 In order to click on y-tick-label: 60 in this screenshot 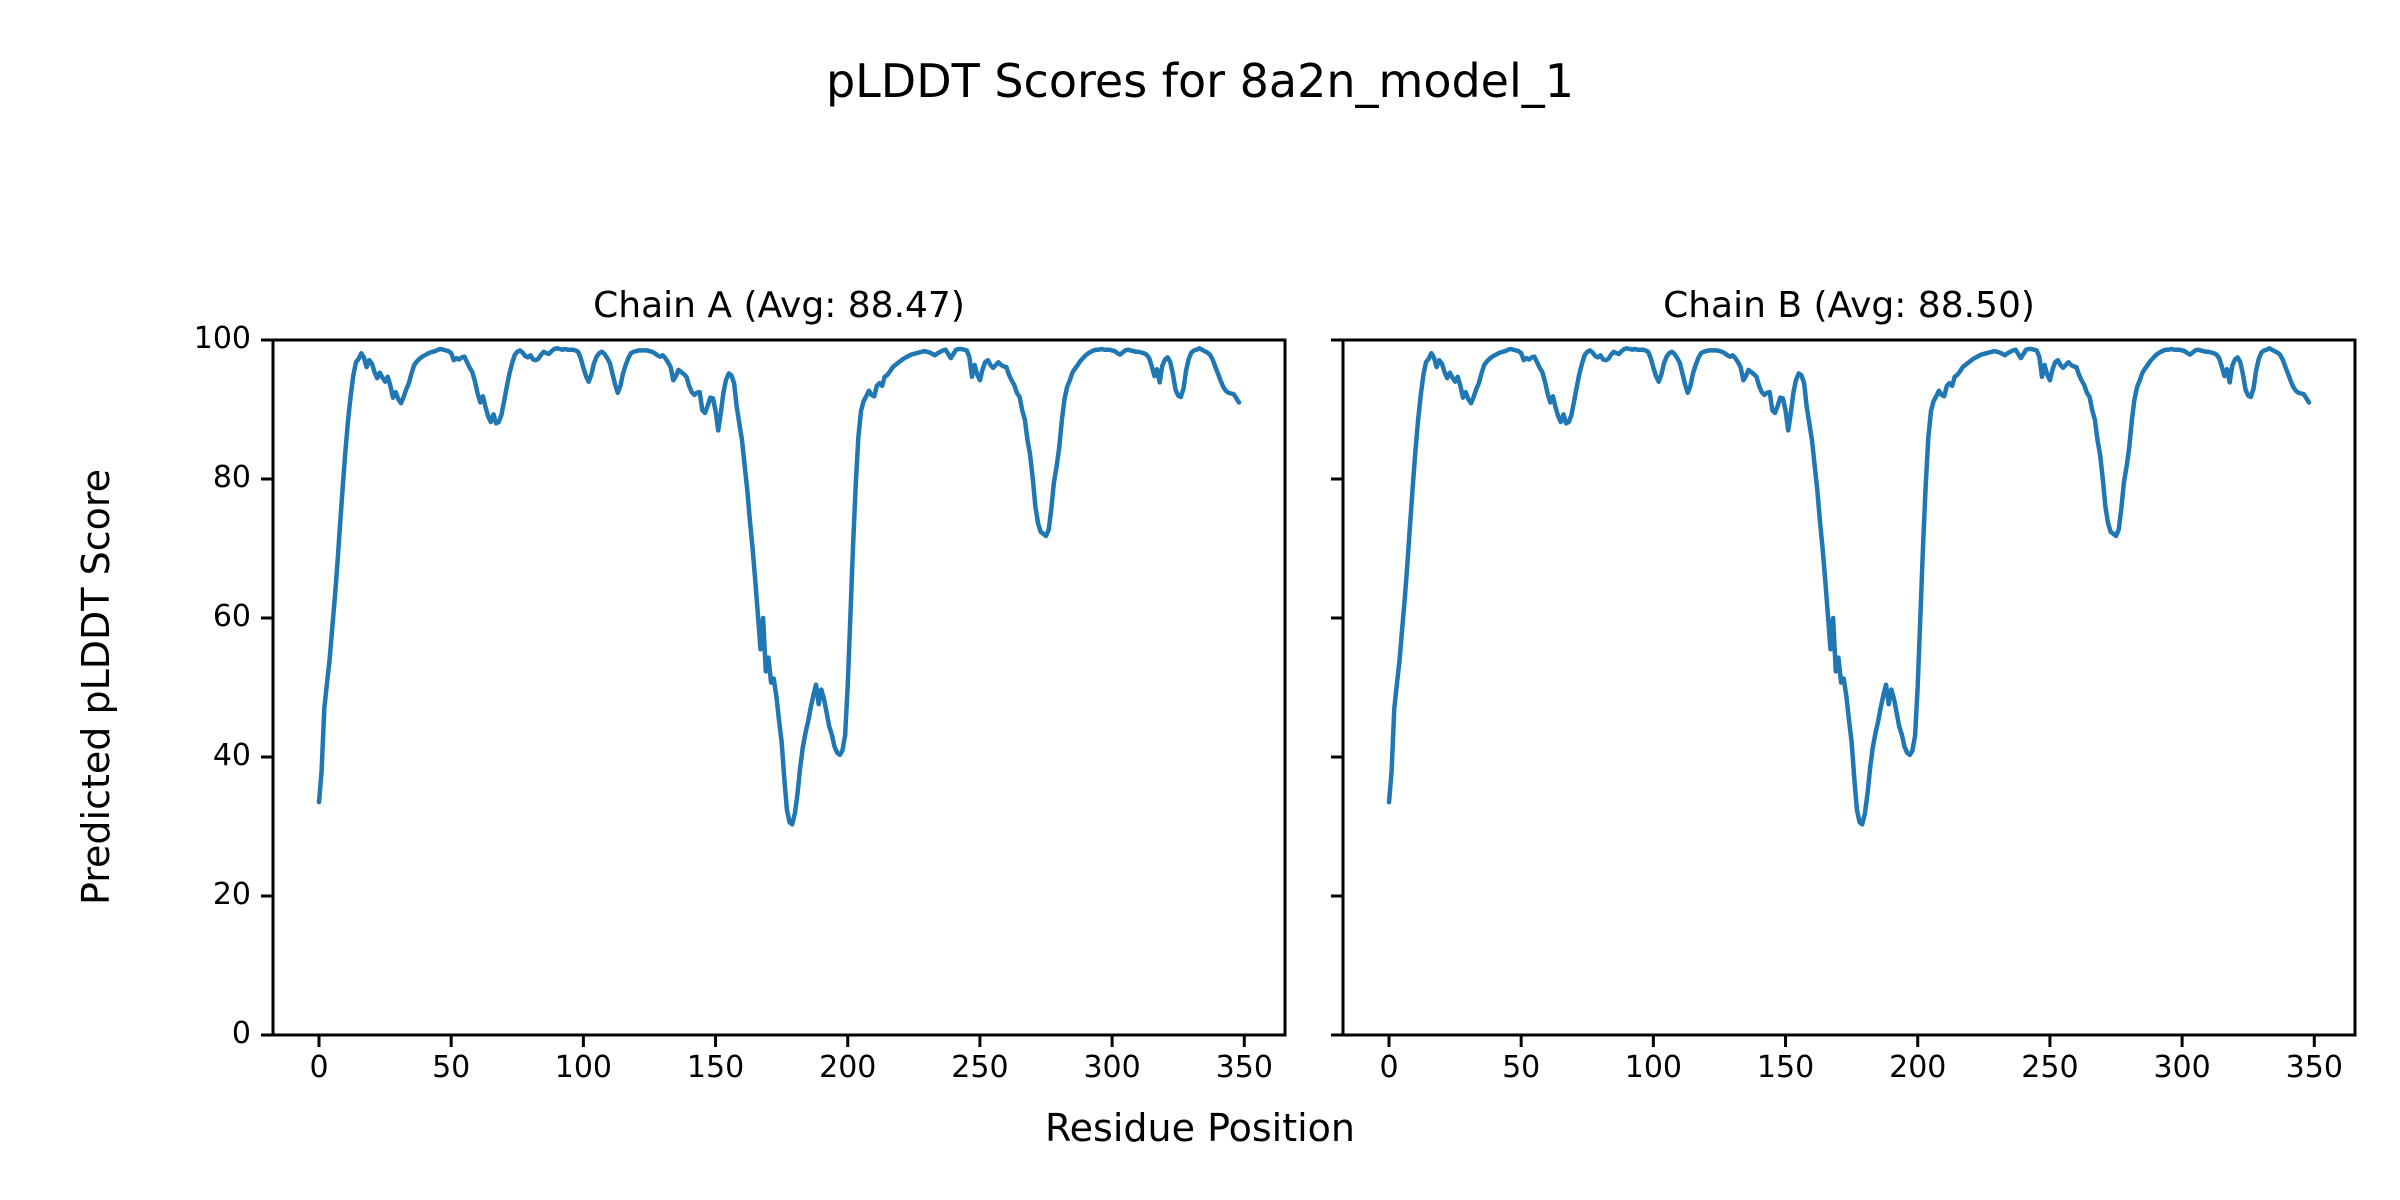, I will do `click(231, 617)`.